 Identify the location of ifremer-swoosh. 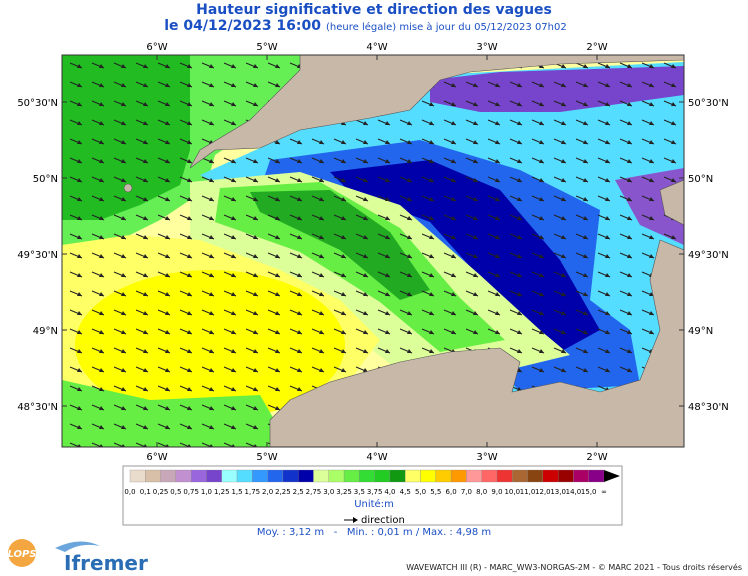
(77, 546).